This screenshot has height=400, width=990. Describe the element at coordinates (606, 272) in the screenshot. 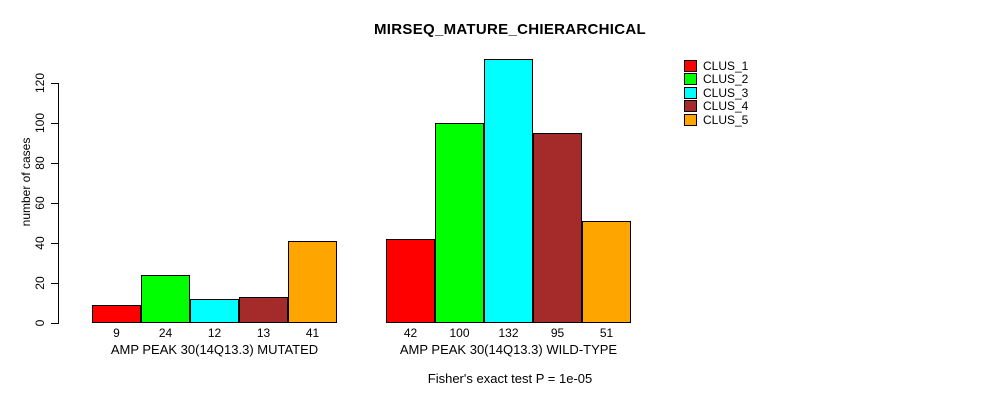

I see `bar-clus_5-wild-type` at that location.